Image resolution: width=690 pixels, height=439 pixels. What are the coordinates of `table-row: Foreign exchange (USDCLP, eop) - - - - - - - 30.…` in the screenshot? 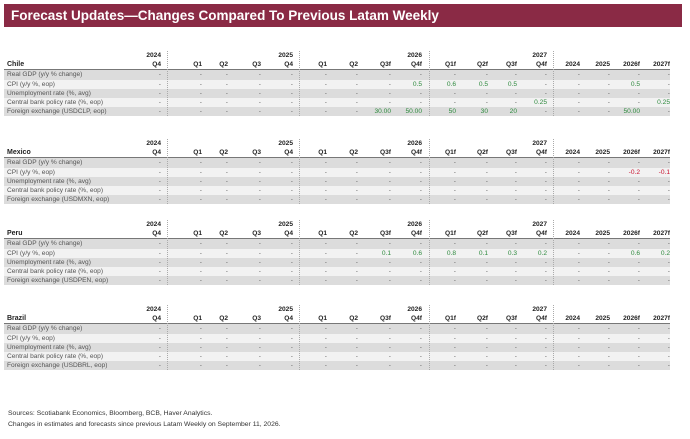 It's located at (337, 112).